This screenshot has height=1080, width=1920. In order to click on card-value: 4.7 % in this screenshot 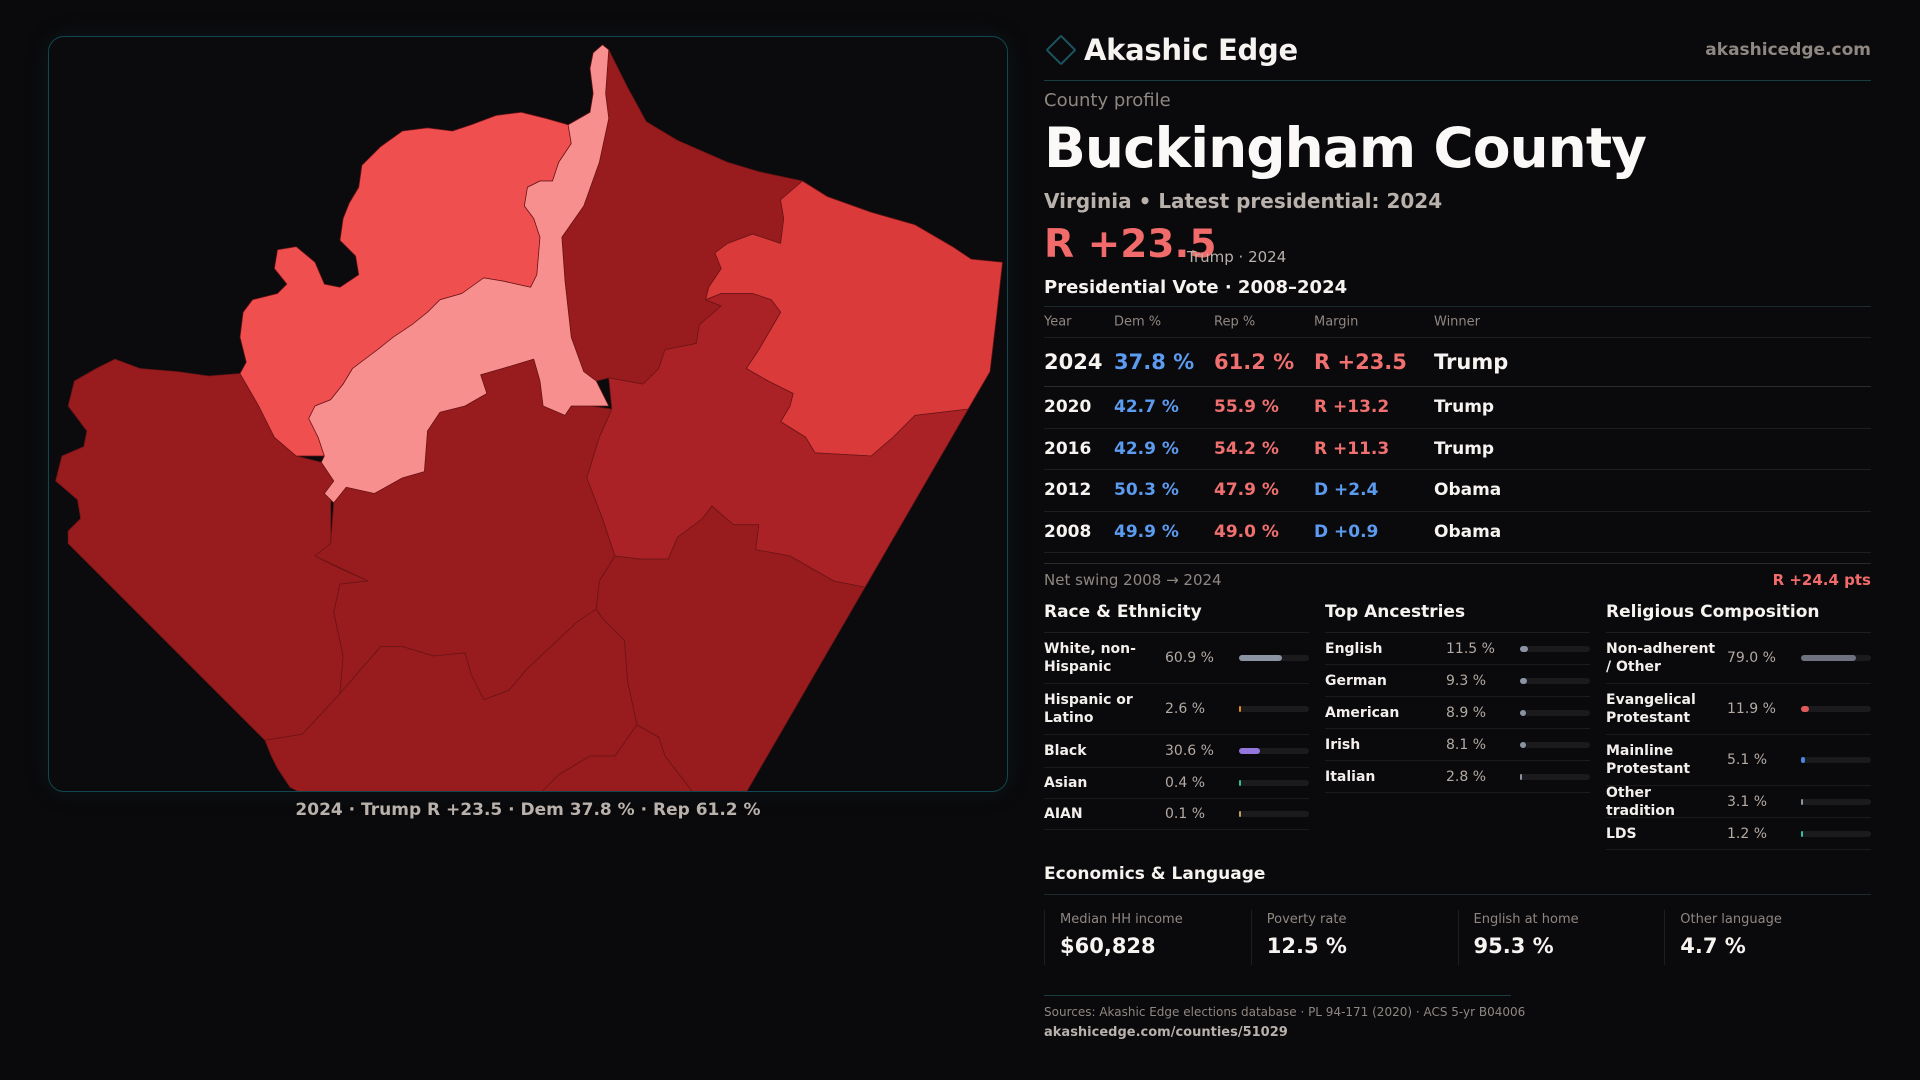, I will do `click(1713, 946)`.